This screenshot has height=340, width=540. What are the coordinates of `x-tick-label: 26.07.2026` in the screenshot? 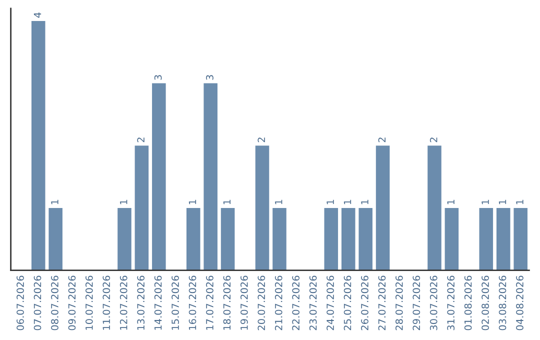 It's located at (364, 303).